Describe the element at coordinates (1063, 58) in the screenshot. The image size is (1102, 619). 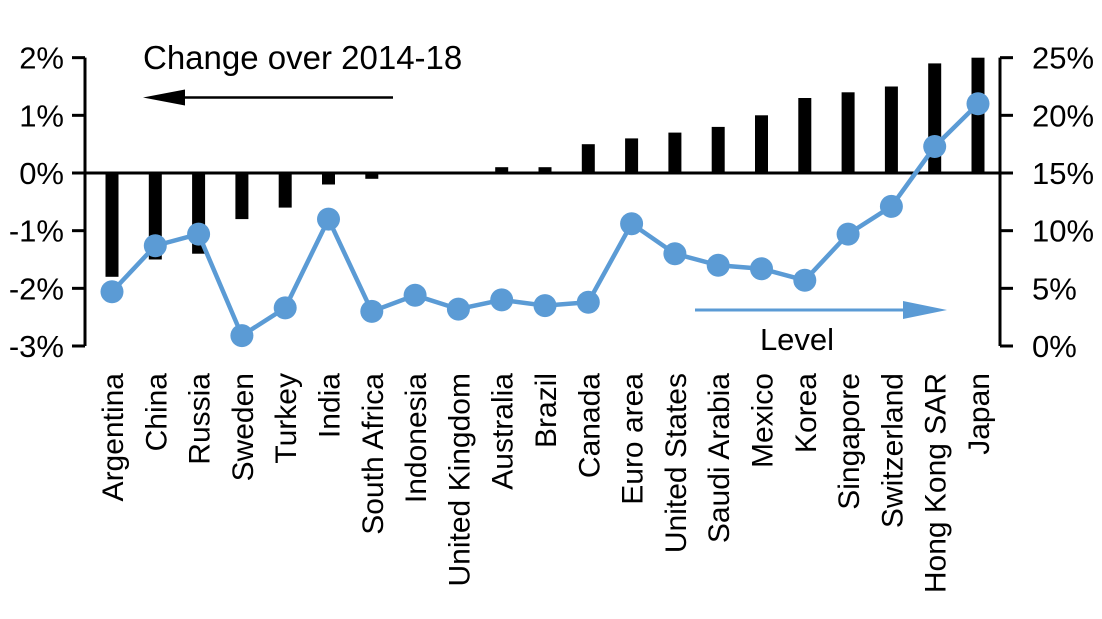
I see `right-axis-tick-label: 25%` at that location.